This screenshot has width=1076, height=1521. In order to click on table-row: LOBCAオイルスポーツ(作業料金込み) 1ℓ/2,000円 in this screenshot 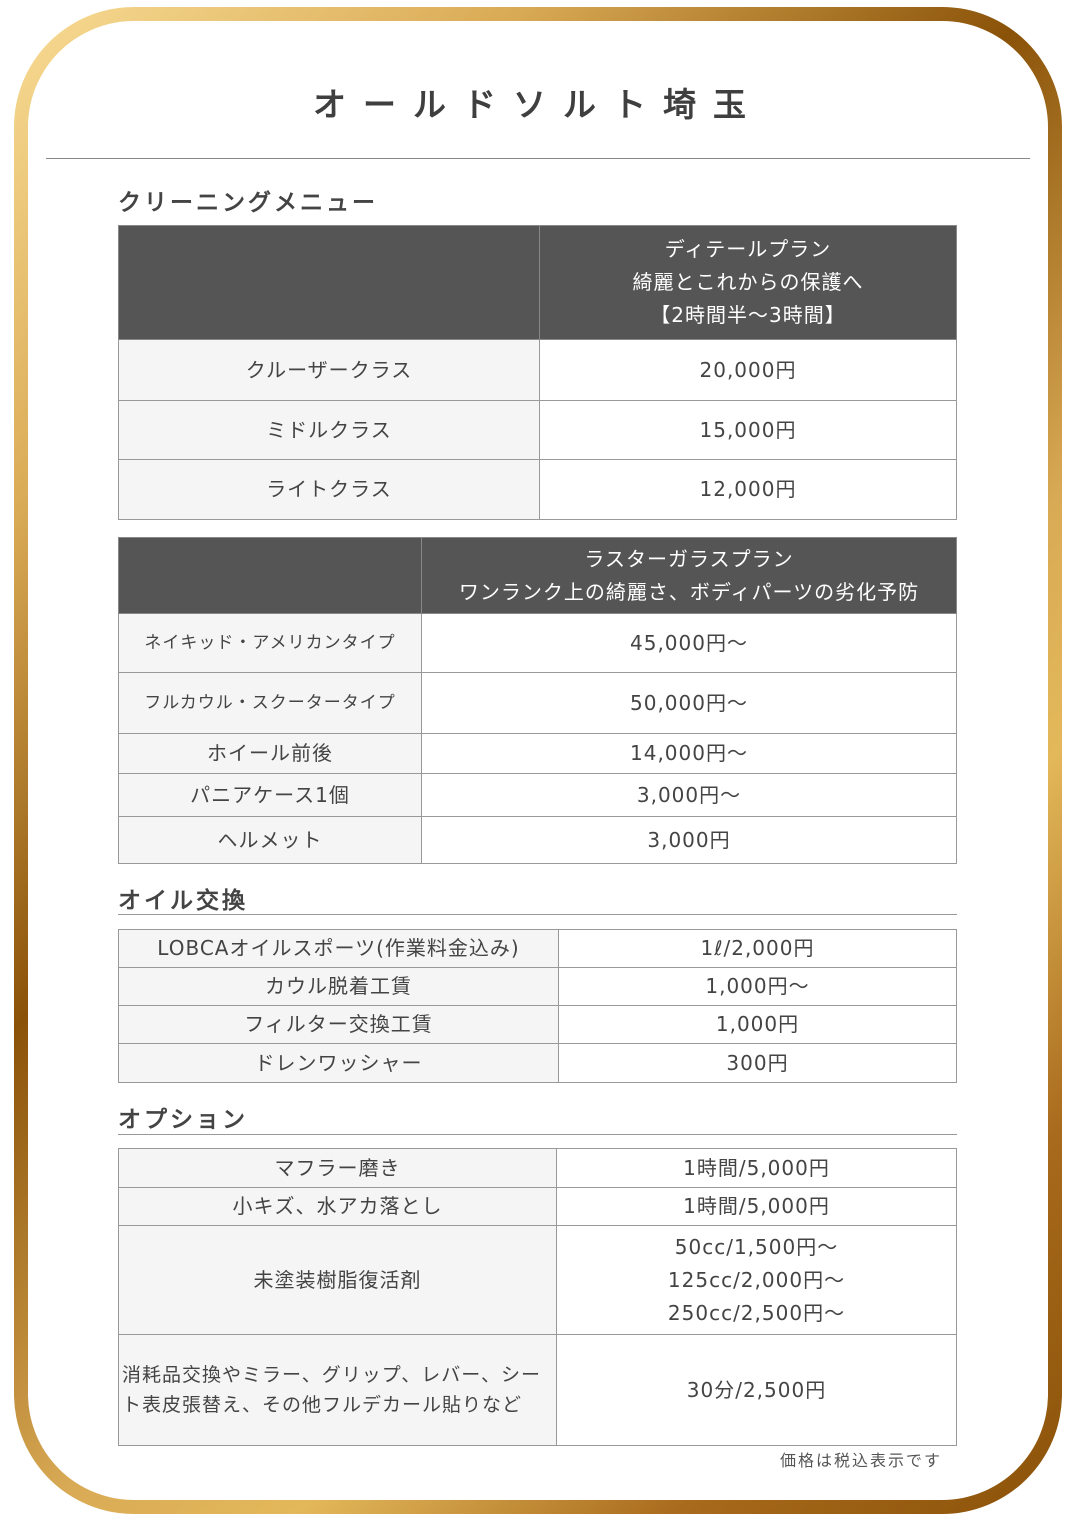, I will do `click(537, 948)`.